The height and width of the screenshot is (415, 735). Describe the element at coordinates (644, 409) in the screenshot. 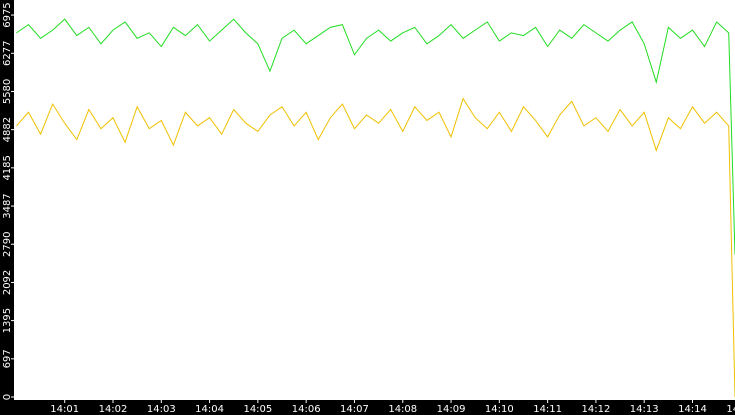

I see `x-tick-label: 14:13` at that location.